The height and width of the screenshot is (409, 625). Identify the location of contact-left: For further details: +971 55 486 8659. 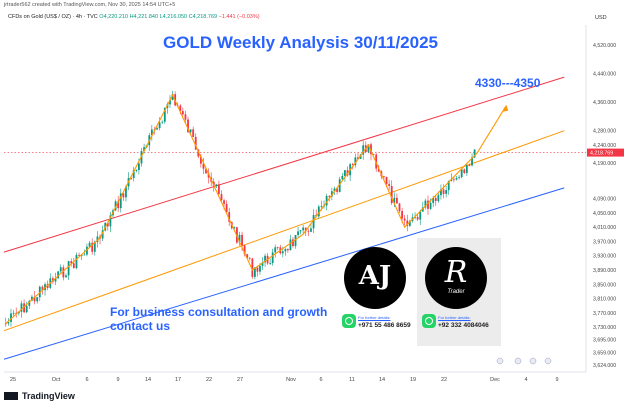
(384, 322).